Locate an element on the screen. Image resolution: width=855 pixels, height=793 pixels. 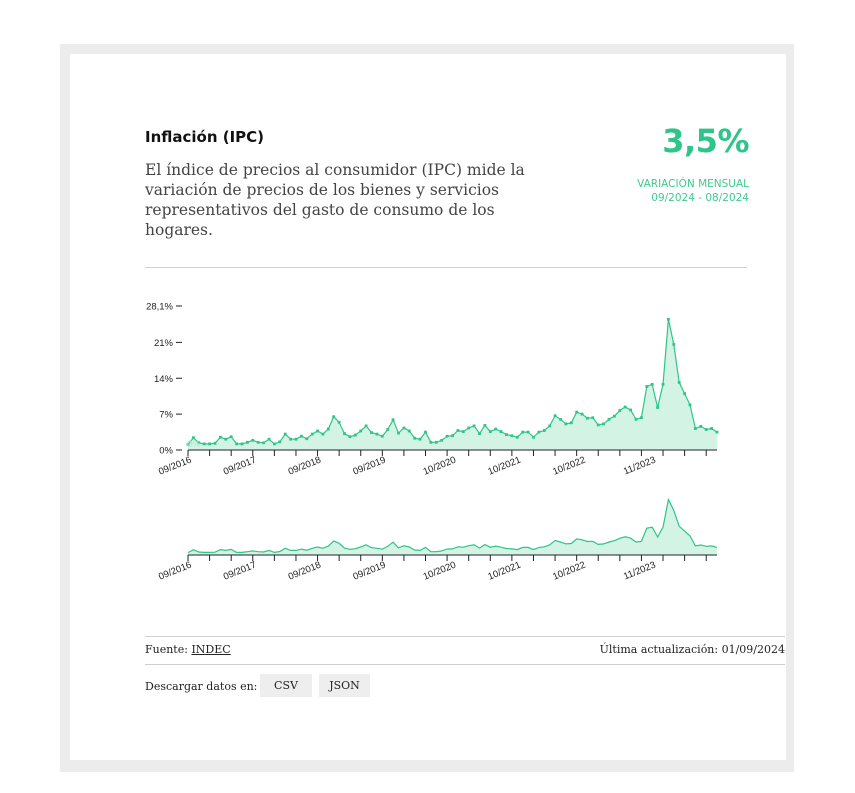
page-title: Inflación (IPC) is located at coordinates (205, 137).